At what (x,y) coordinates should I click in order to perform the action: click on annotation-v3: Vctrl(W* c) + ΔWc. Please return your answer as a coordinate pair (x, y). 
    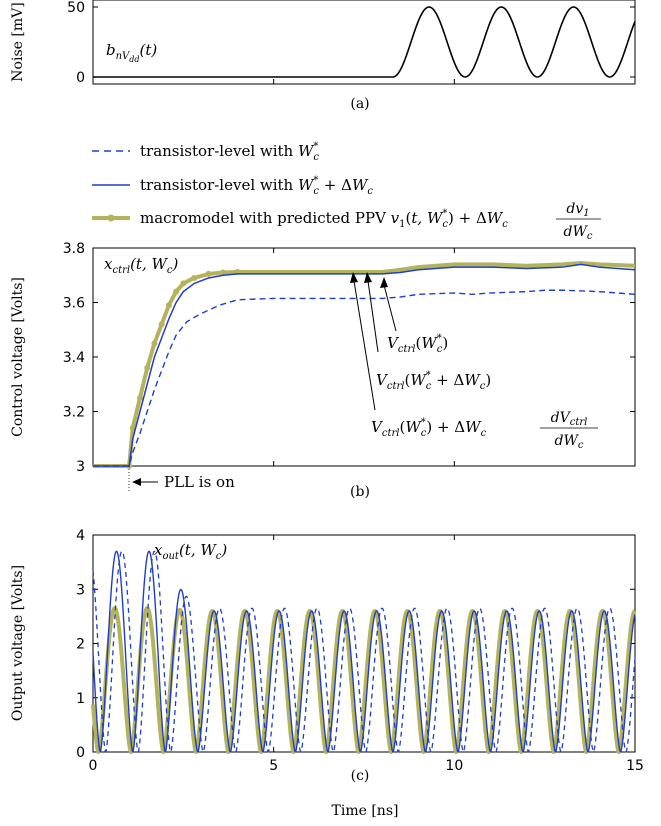
    Looking at the image, I should click on (429, 428).